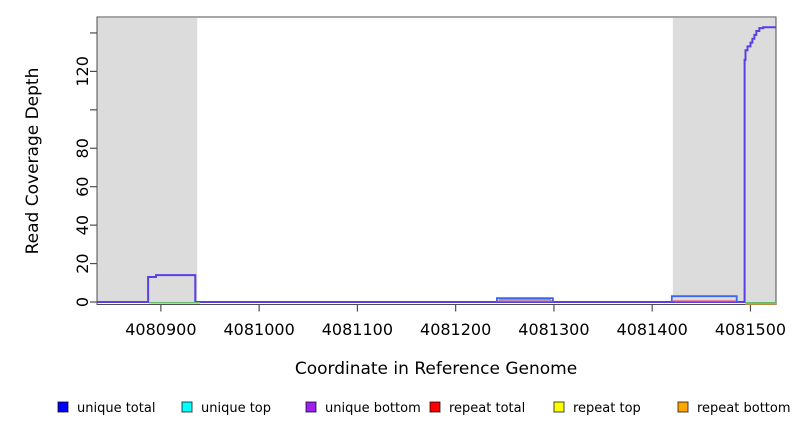 This screenshot has width=792, height=436. I want to click on legend-swatch-unique-top, so click(187, 407).